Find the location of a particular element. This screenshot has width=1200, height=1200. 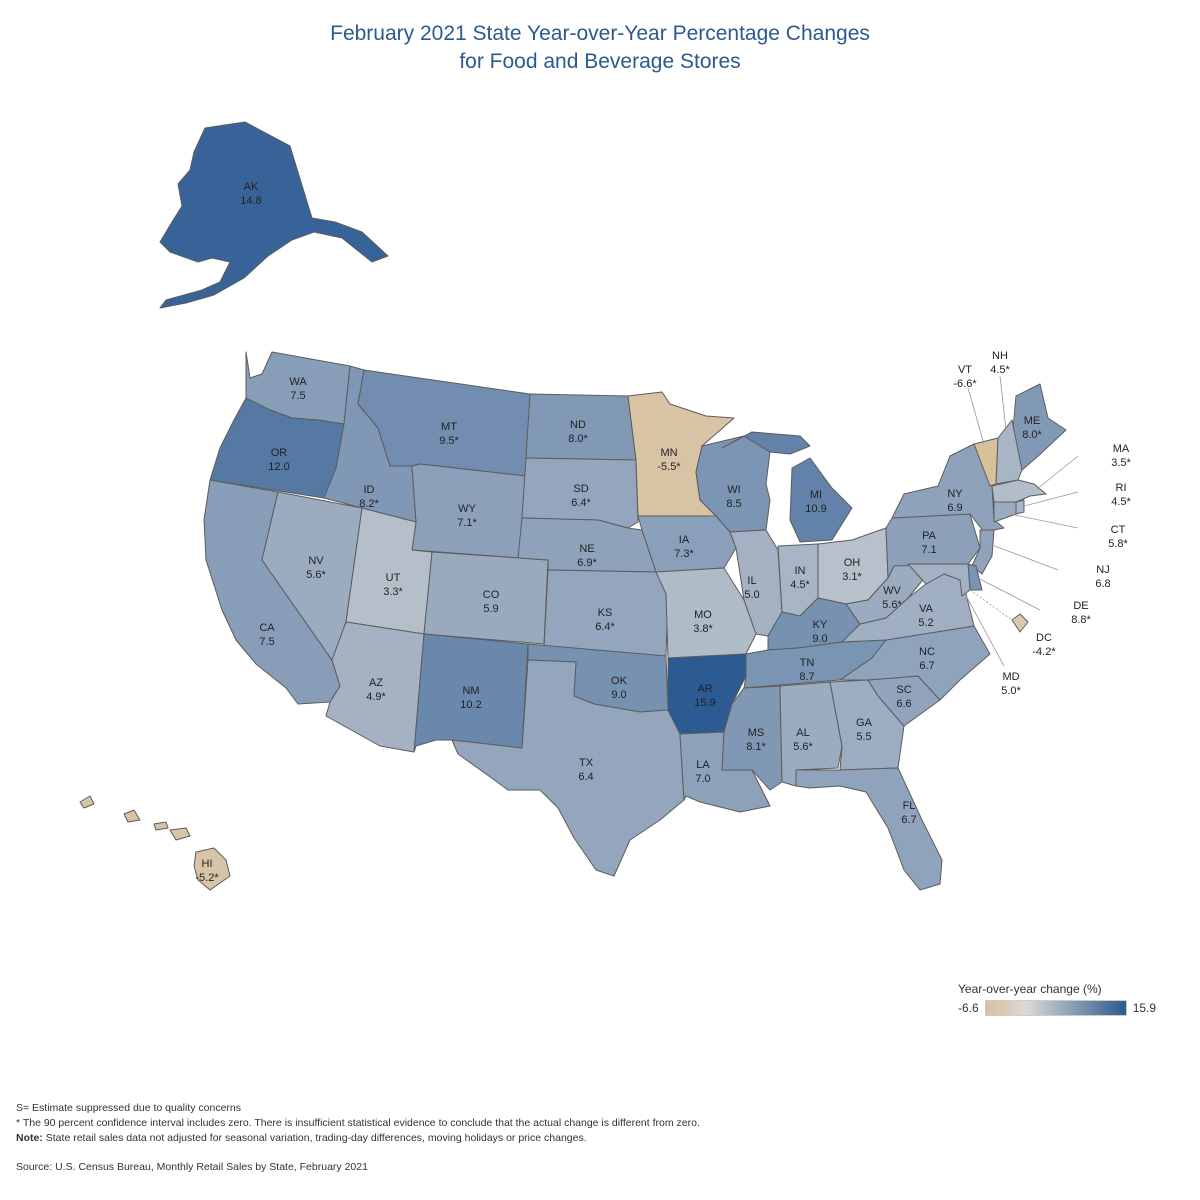

state-label-ut: UT is located at coordinates (393, 578).